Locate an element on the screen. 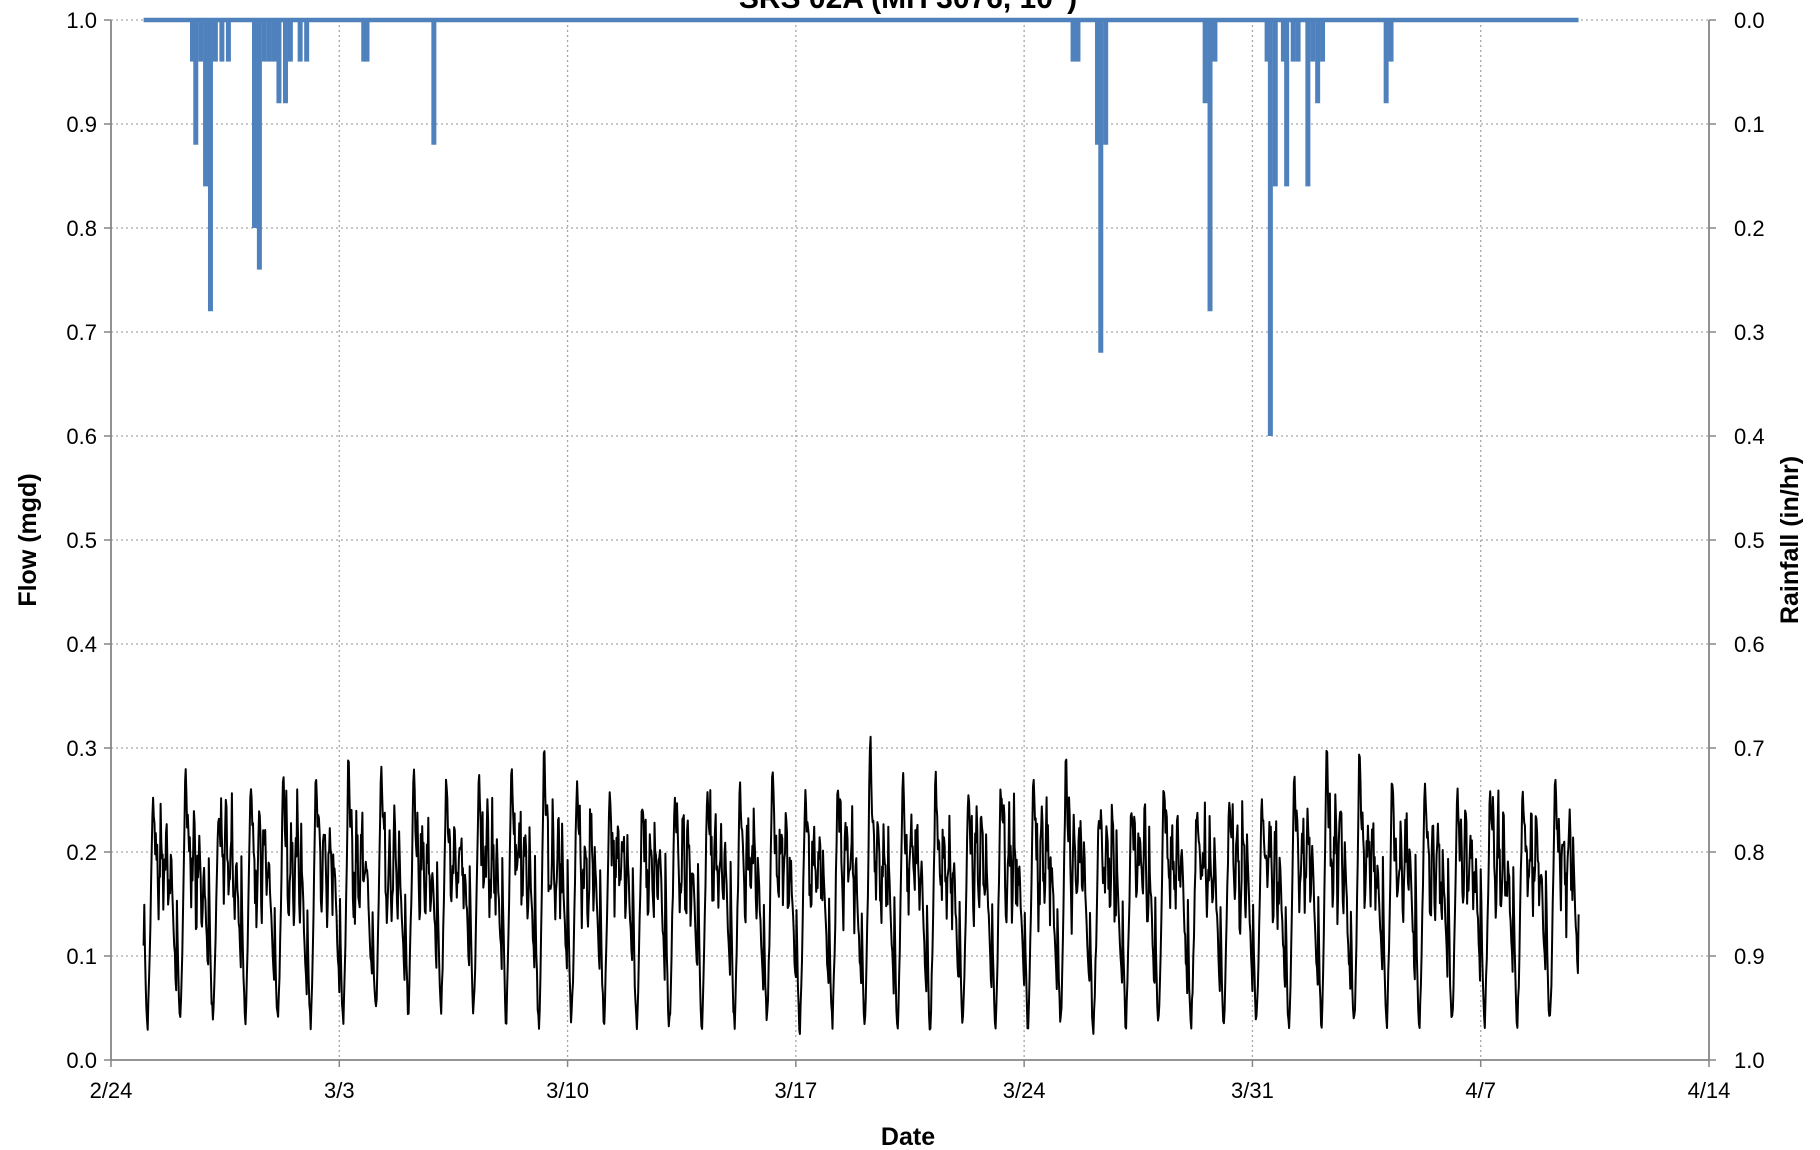 The image size is (1820, 1150). y-tick-label: 0.0 is located at coordinates (81, 1060).